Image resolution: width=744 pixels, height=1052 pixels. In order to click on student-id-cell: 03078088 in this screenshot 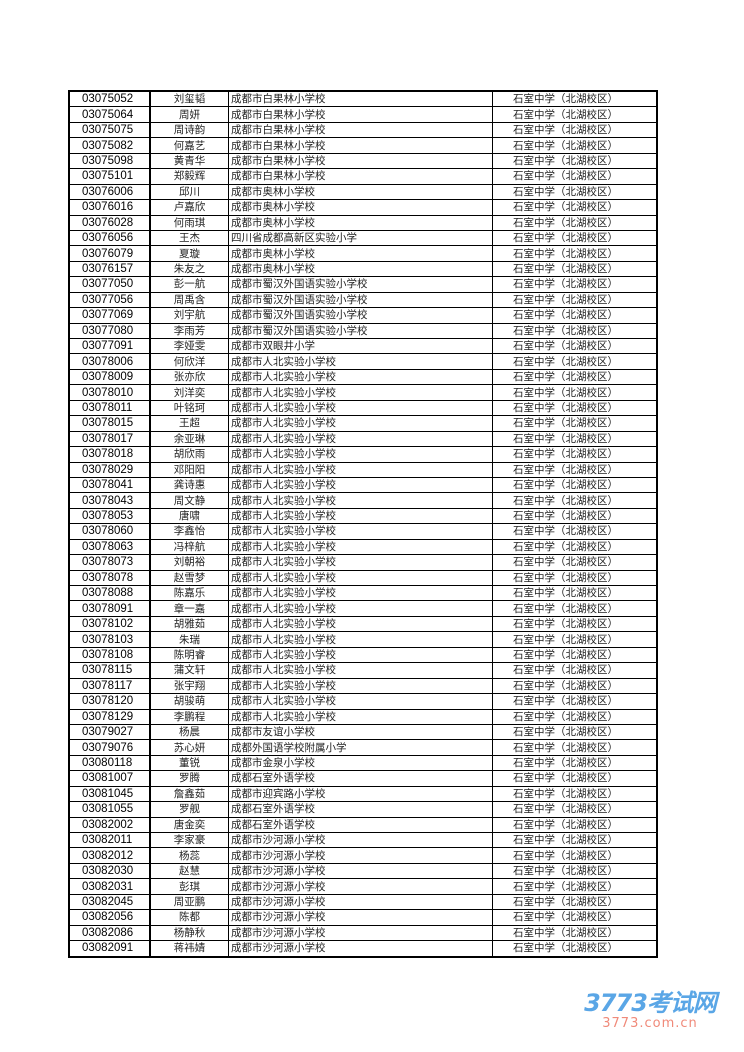, I will do `click(109, 593)`.